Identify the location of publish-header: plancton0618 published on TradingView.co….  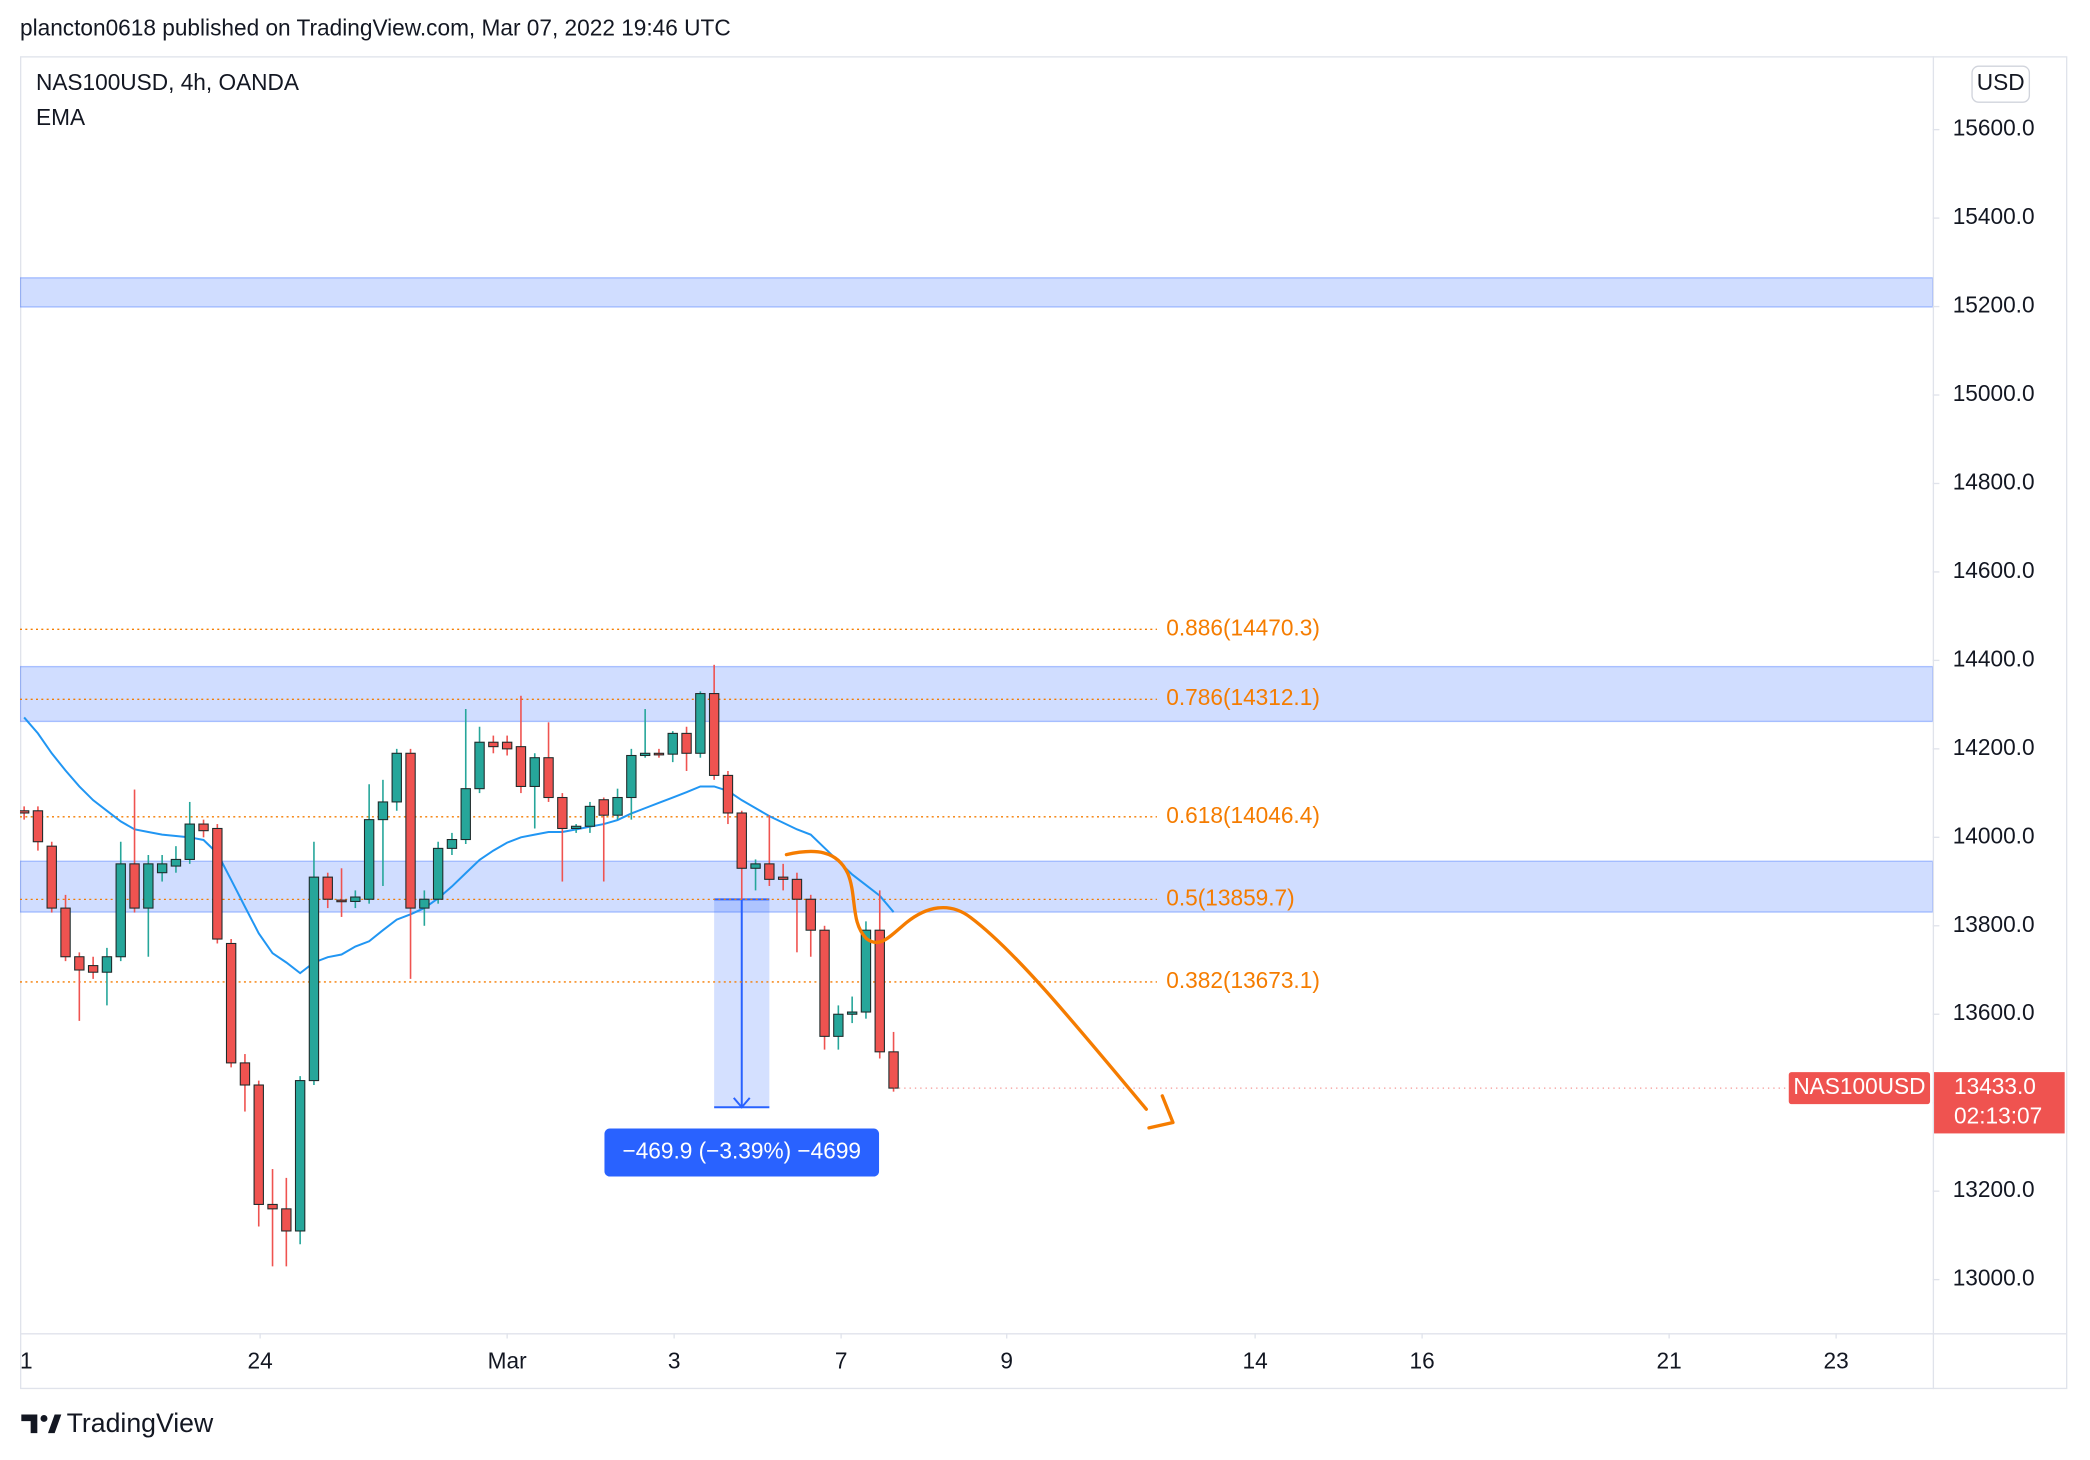
(375, 28).